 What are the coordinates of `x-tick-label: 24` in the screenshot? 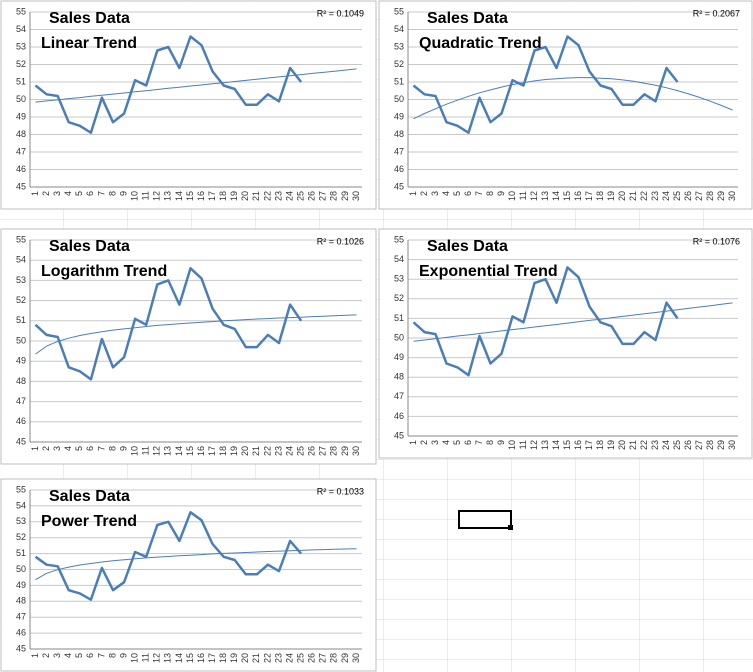 It's located at (289, 451).